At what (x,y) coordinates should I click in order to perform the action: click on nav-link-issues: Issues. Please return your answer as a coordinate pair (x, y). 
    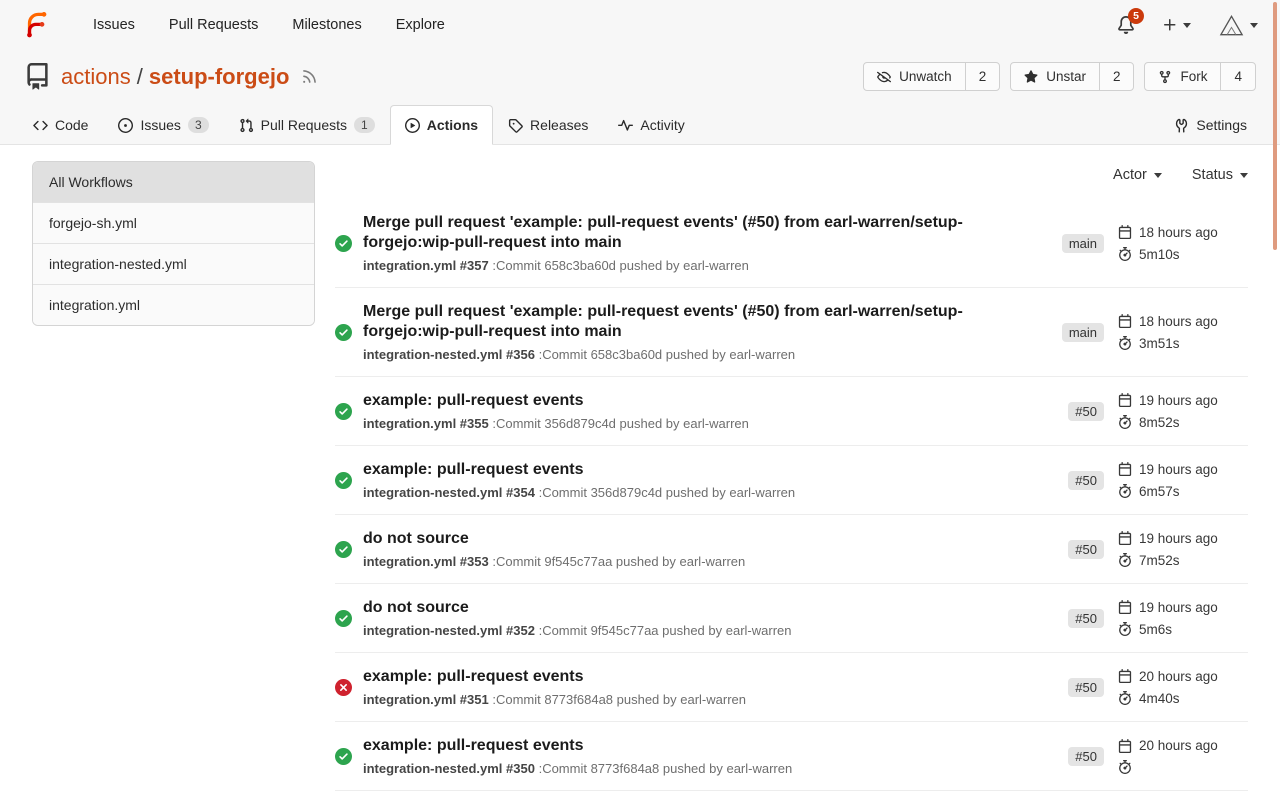
    Looking at the image, I should click on (114, 25).